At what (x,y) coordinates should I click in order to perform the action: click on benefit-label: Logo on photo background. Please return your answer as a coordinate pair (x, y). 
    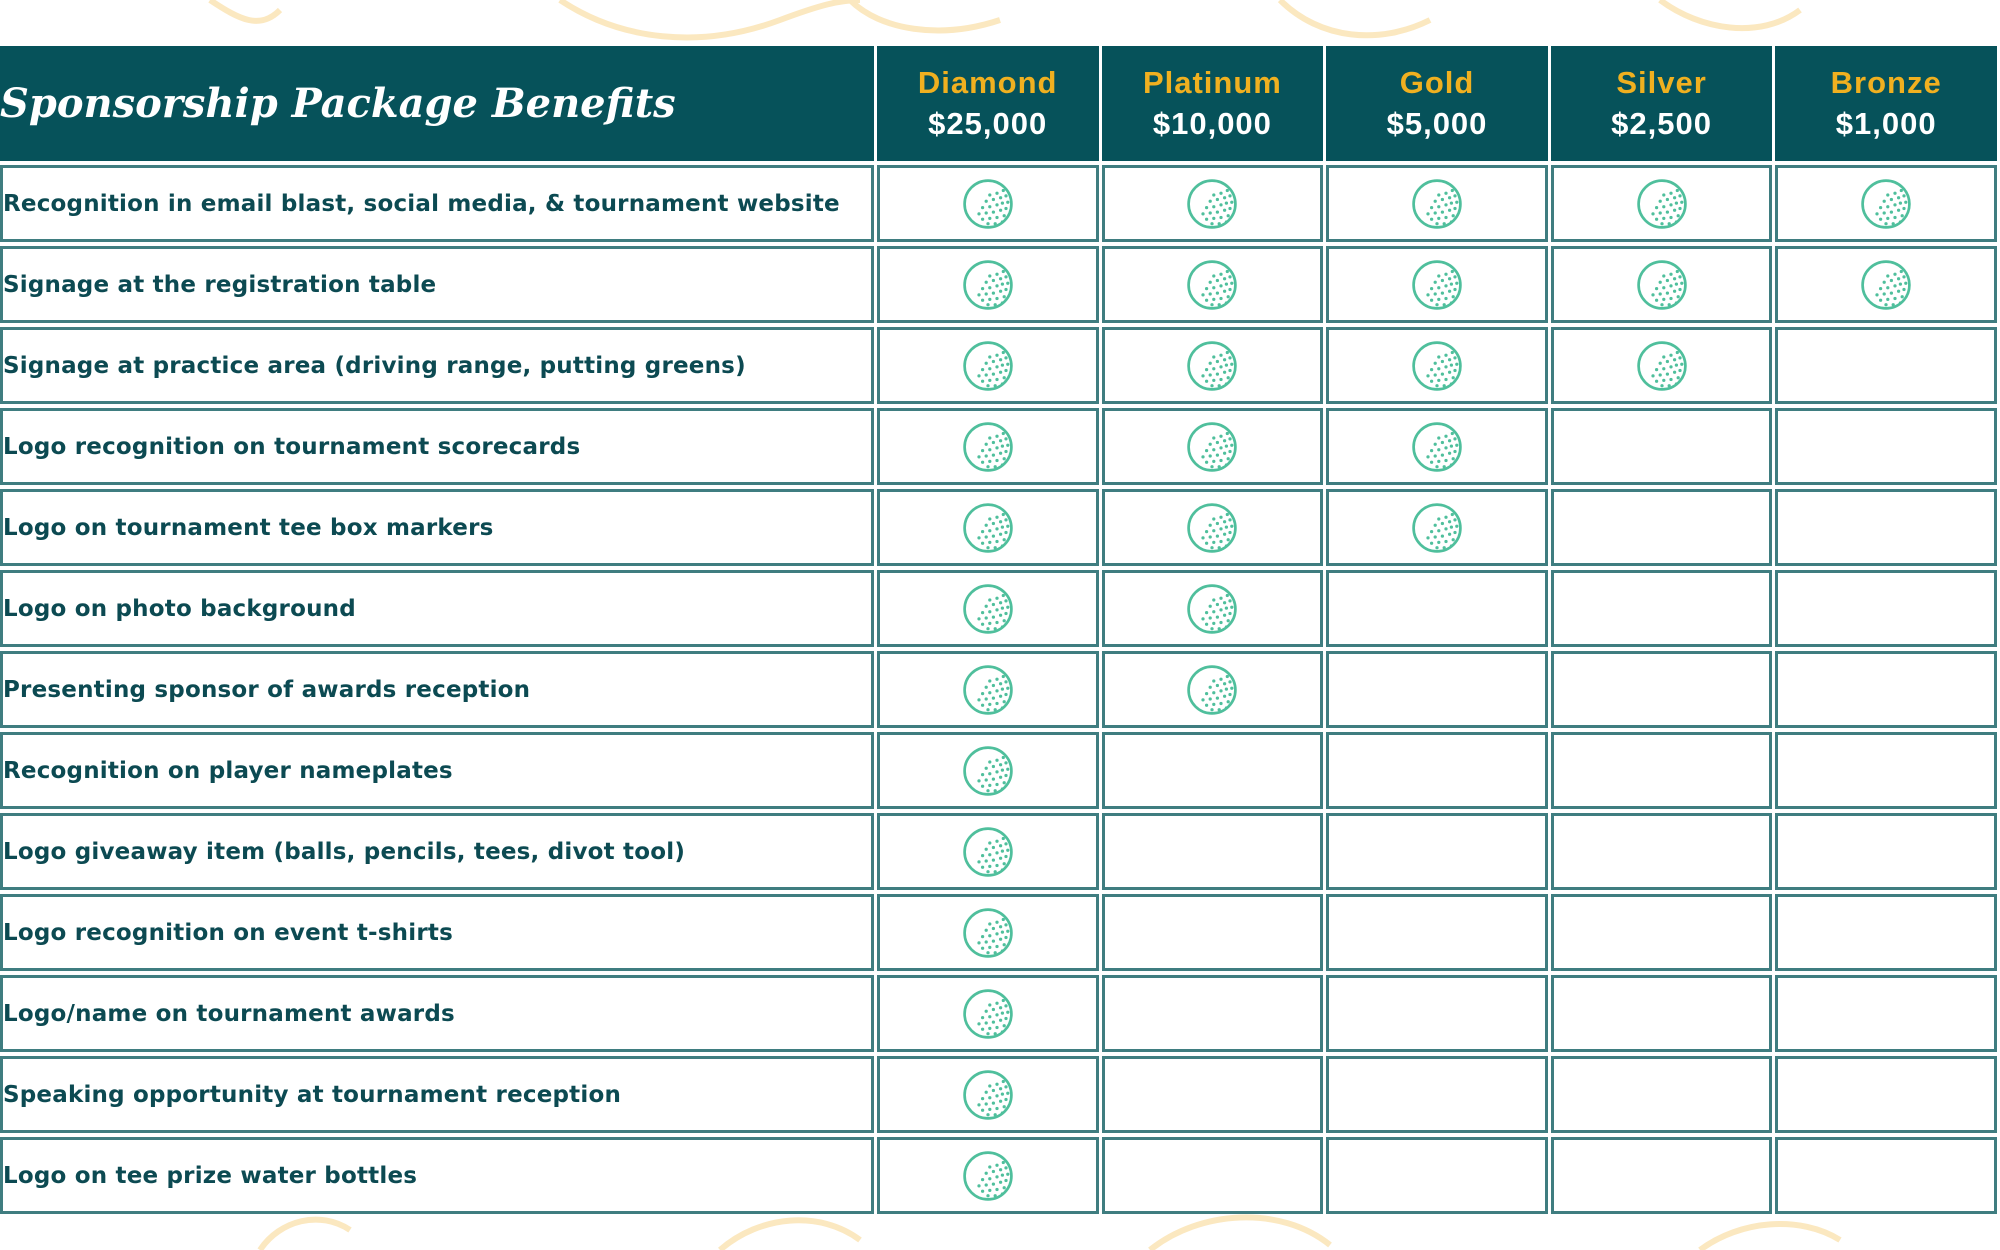
    Looking at the image, I should click on (179, 608).